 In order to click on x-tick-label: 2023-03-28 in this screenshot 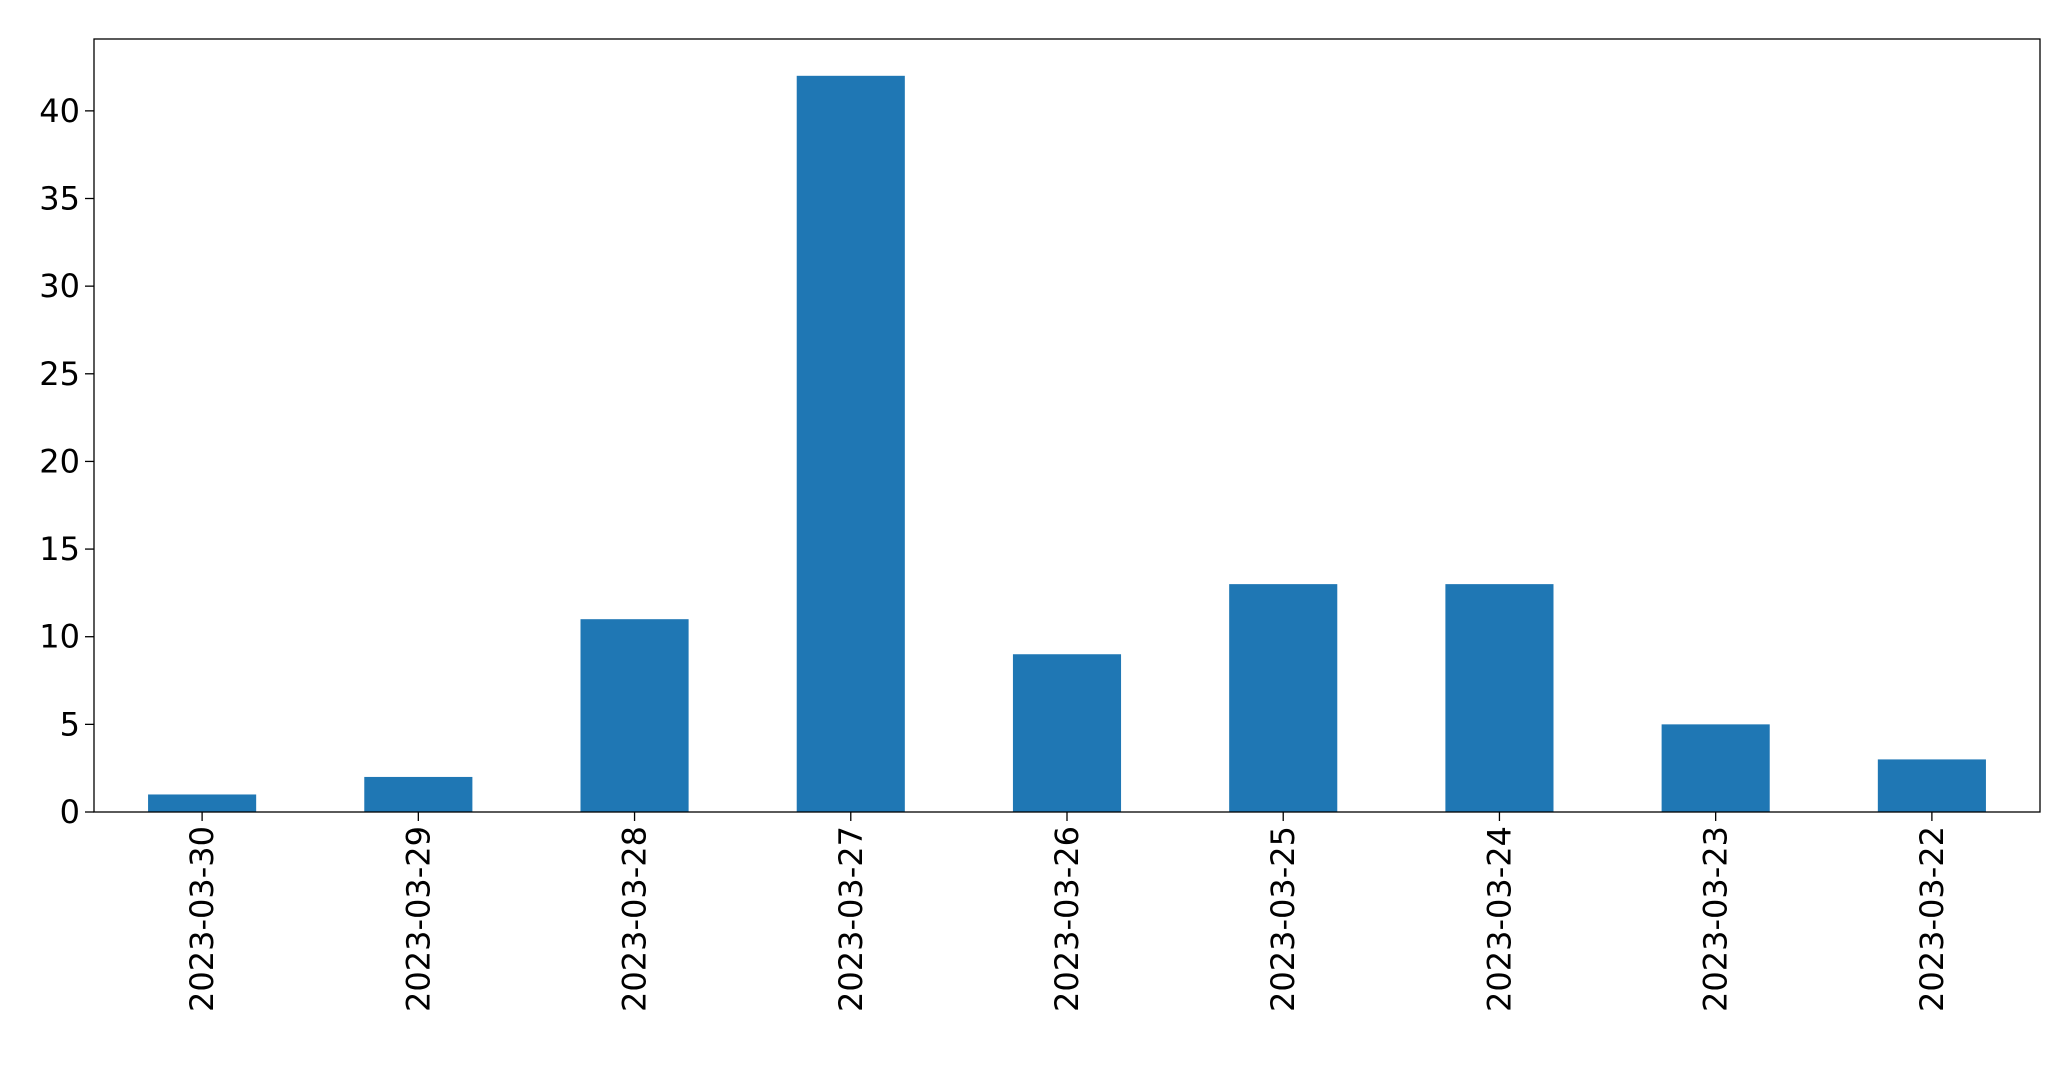, I will do `click(635, 919)`.